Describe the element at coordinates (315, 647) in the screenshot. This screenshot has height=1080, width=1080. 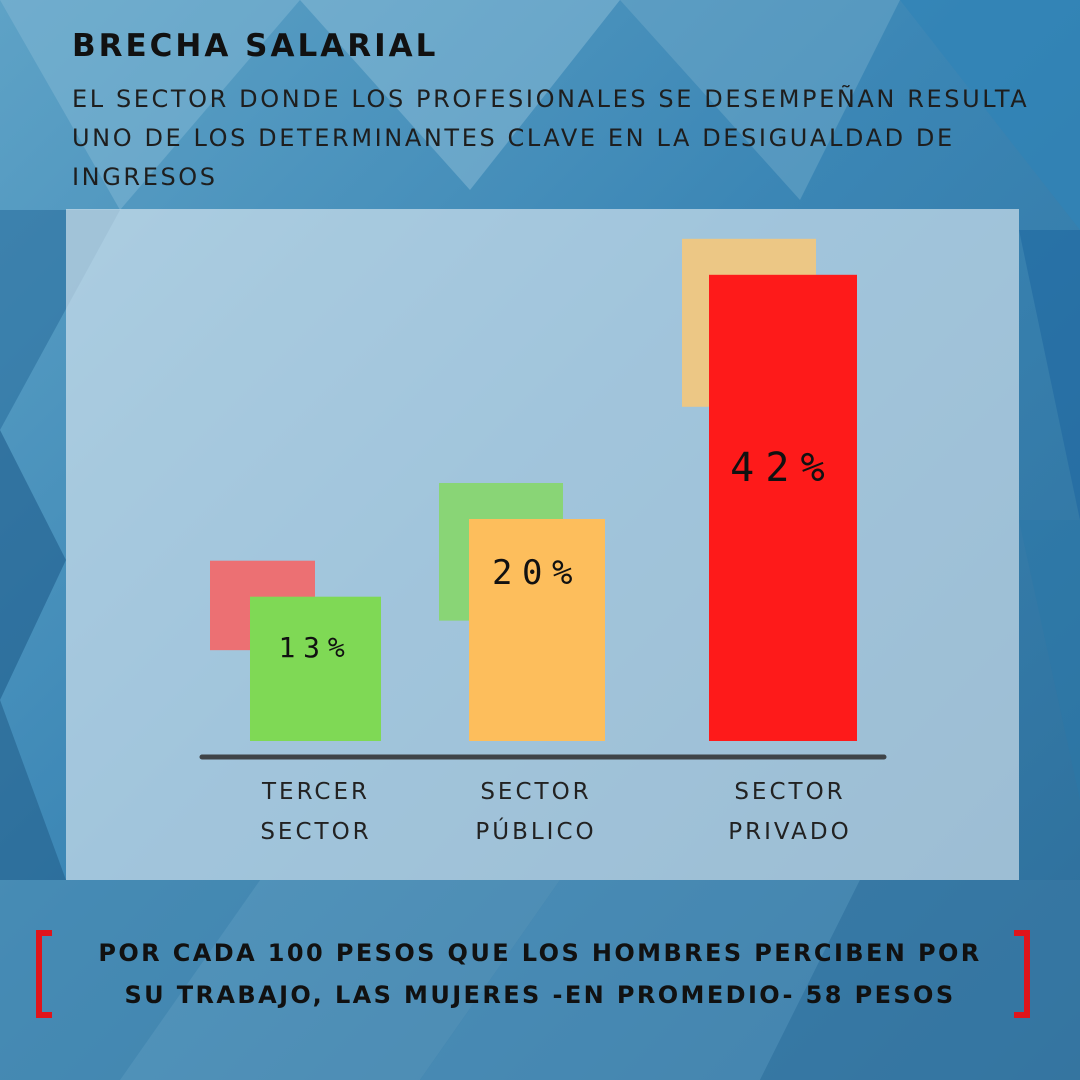
I see `bar-value-label: 13%` at that location.